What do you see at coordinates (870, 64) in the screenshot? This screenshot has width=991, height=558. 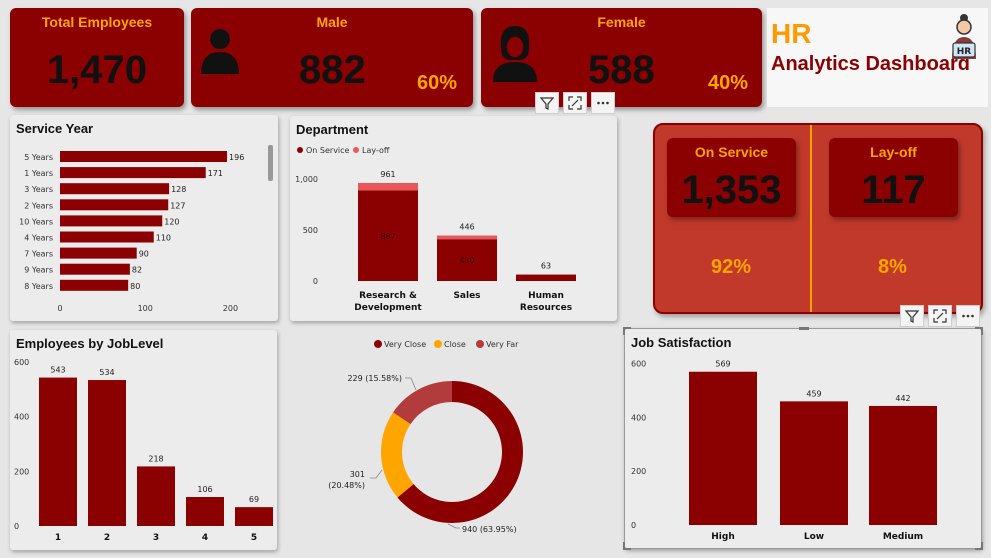 I see `dashboard-subtitle: Analytics Dashboard` at bounding box center [870, 64].